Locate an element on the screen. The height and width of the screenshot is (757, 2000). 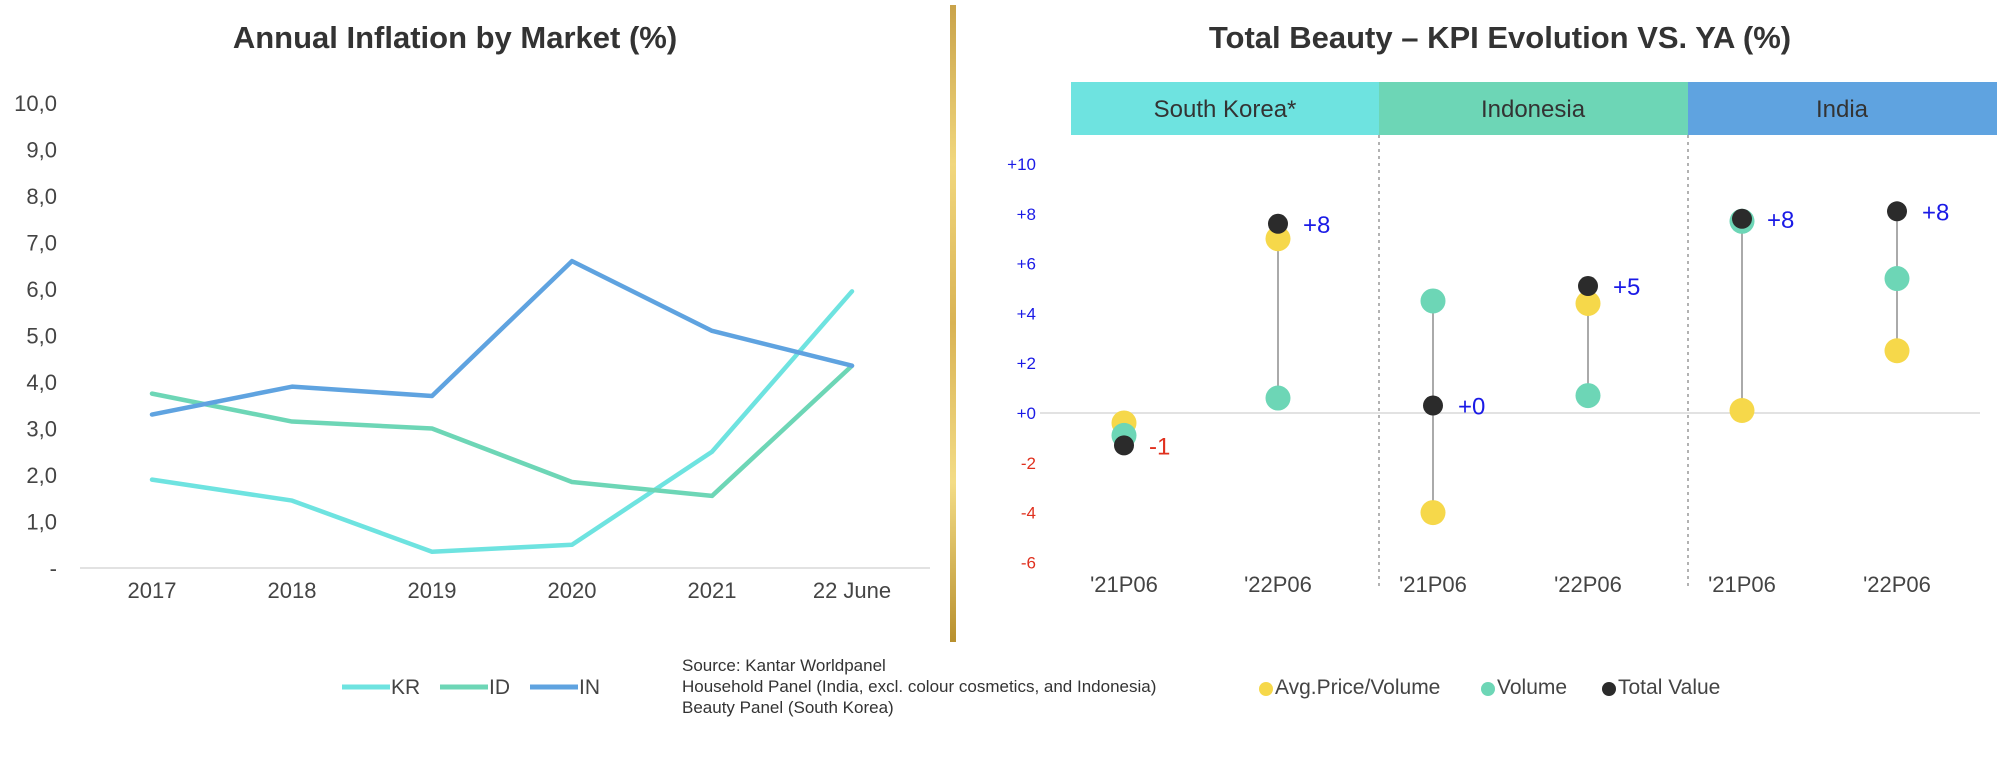
inflation-y-tick-label: 5,0 is located at coordinates (41, 336).